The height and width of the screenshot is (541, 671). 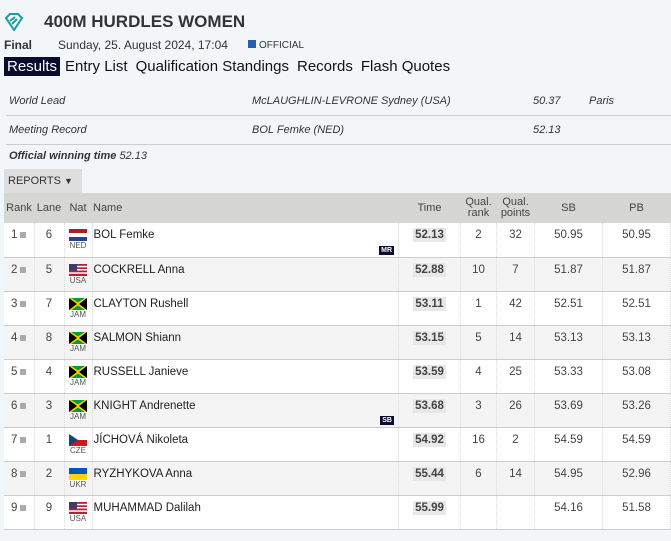 What do you see at coordinates (96, 66) in the screenshot?
I see `tab-entry-list: Entry List` at bounding box center [96, 66].